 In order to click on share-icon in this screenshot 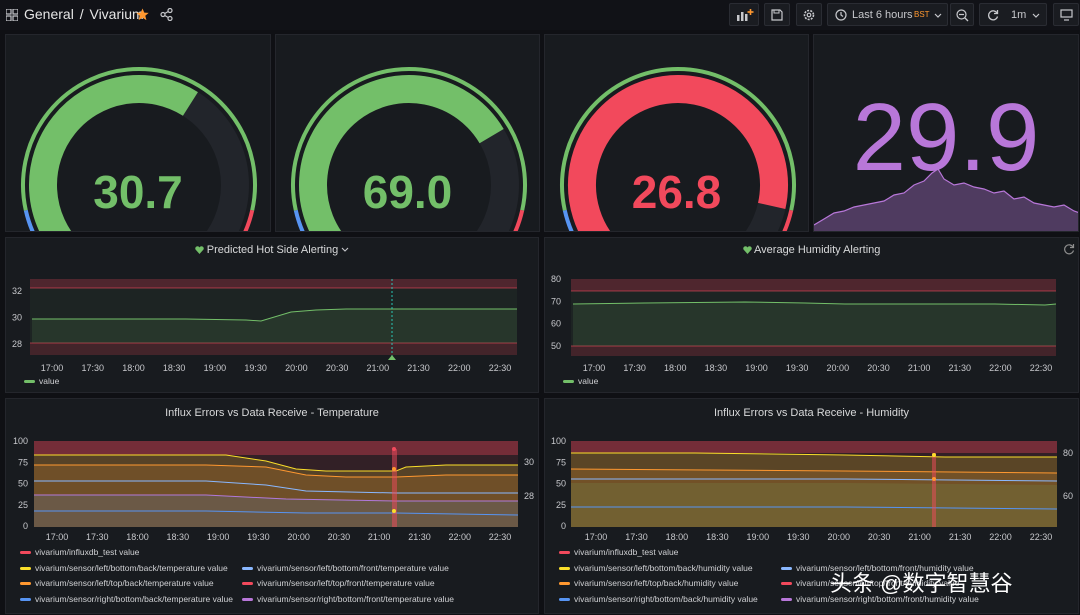, I will do `click(166, 14)`.